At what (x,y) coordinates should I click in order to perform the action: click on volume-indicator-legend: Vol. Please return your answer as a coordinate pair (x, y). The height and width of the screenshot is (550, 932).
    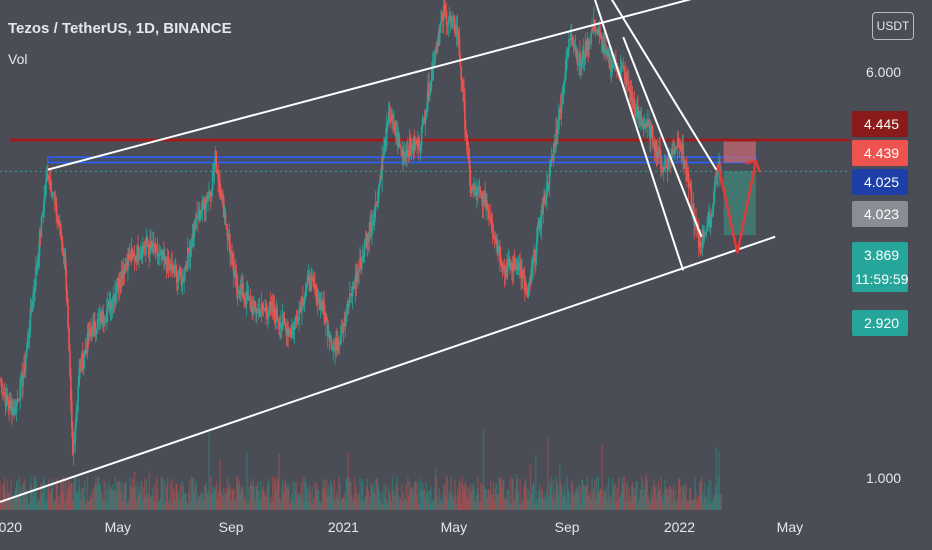
    Looking at the image, I should click on (18, 59).